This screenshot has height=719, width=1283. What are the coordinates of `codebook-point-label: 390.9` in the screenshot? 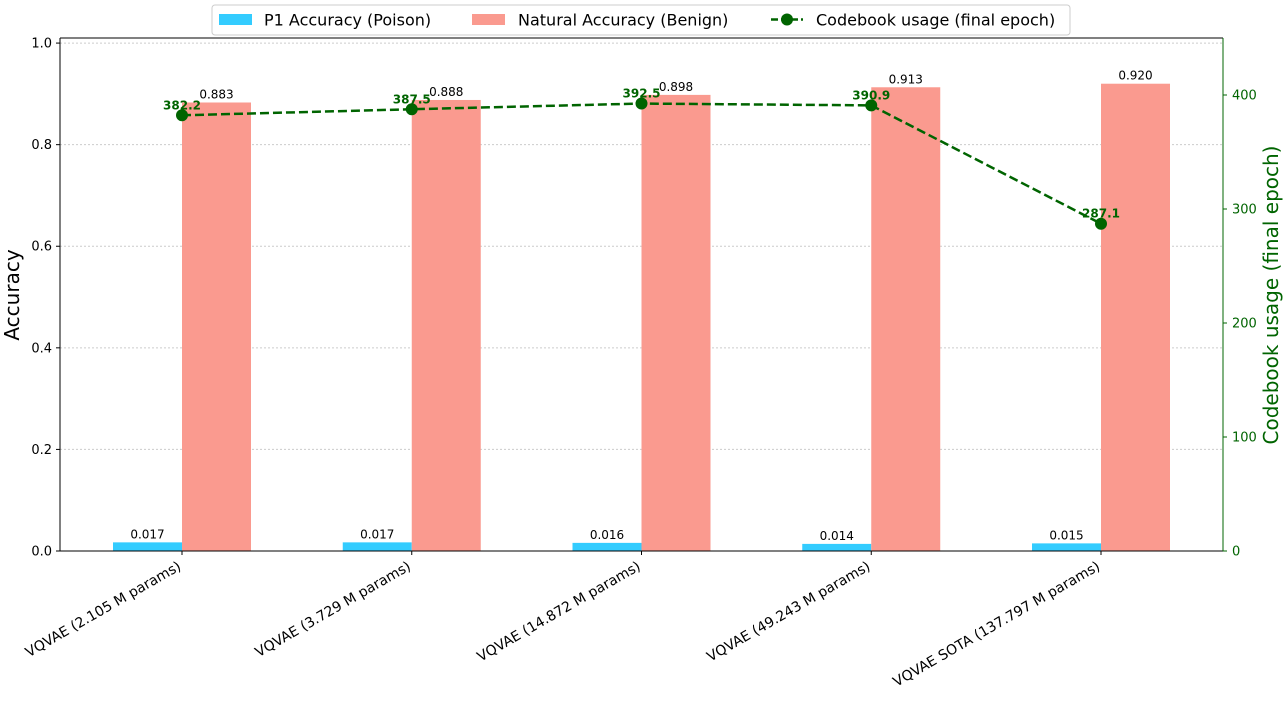 It's located at (871, 95).